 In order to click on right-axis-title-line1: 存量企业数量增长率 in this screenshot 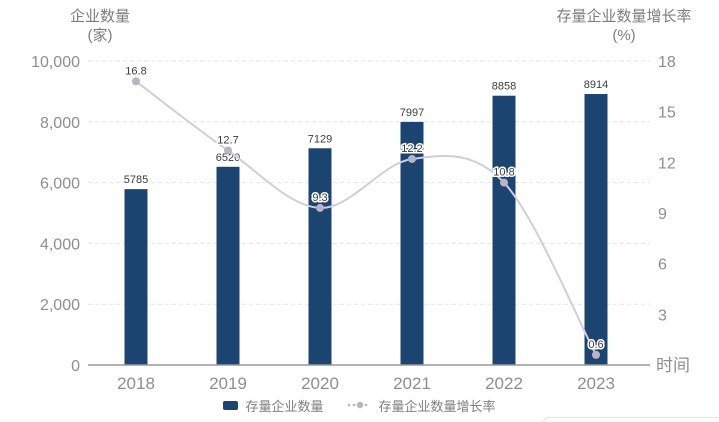, I will do `click(624, 16)`.